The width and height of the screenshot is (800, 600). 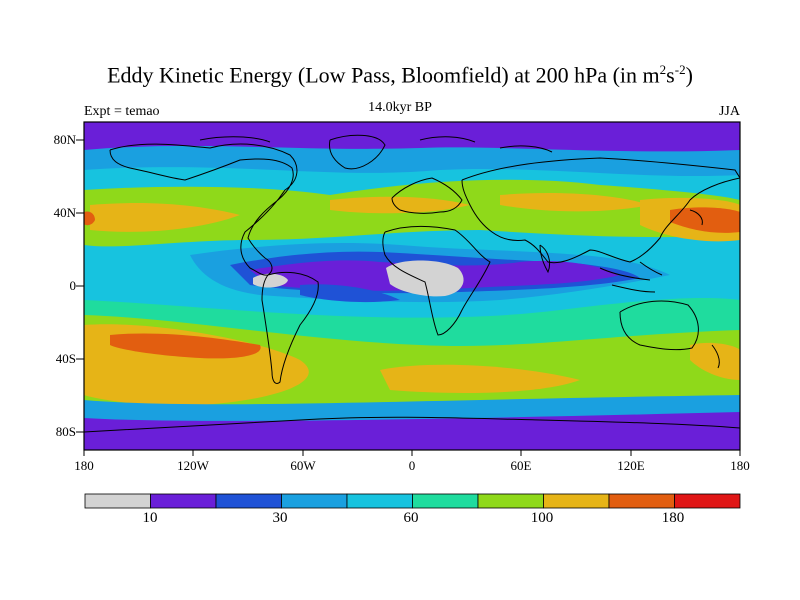 I want to click on lon-label-120w: 120W, so click(x=193, y=465).